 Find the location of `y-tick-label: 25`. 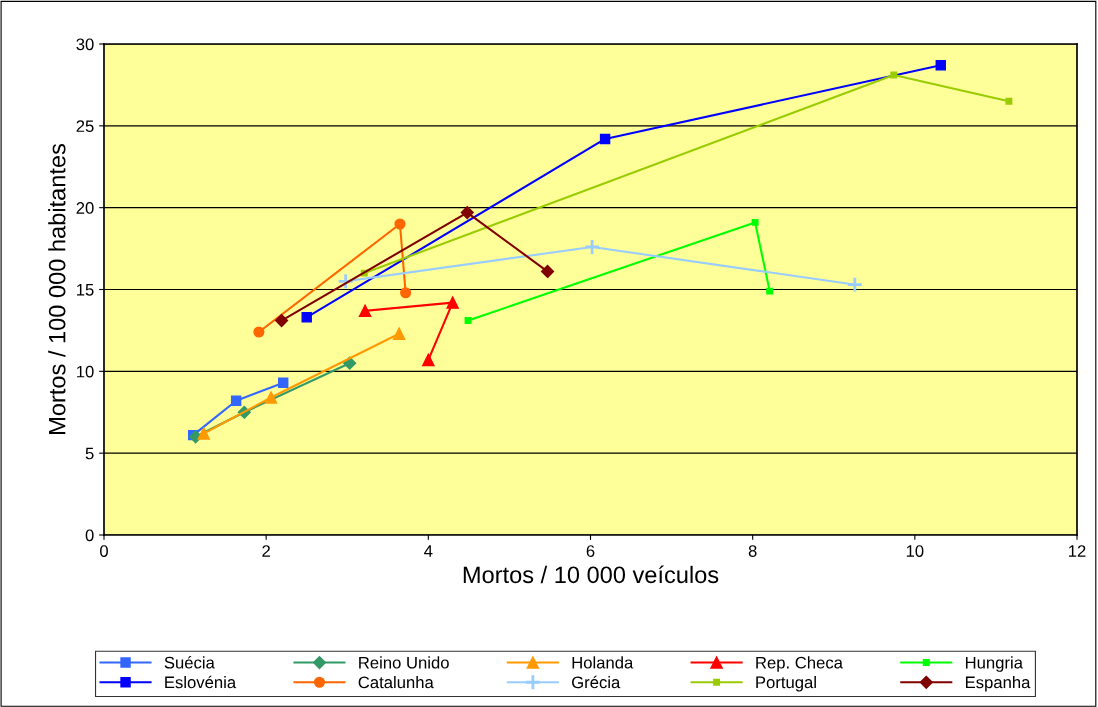

y-tick-label: 25 is located at coordinates (85, 126).